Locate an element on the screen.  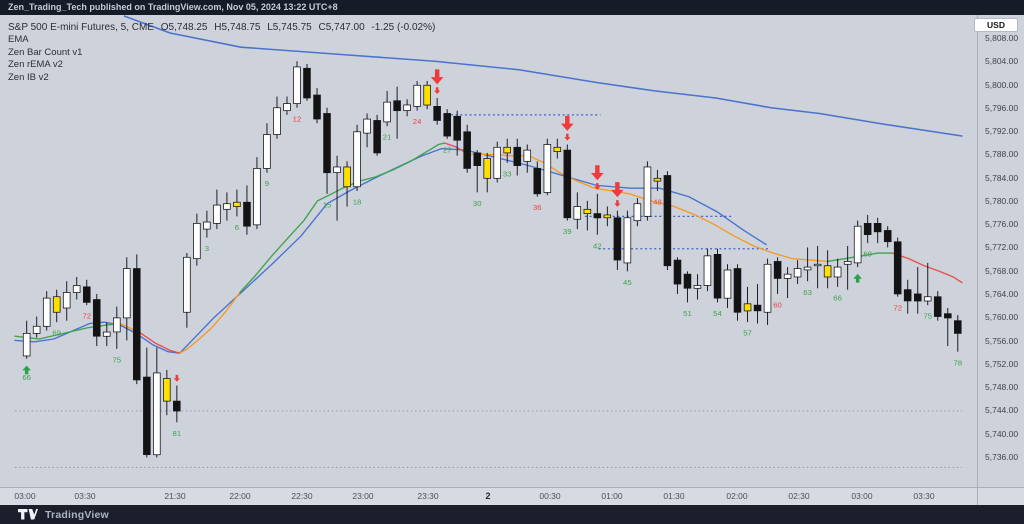
indicator-label-ema: EMA is located at coordinates (18, 39).